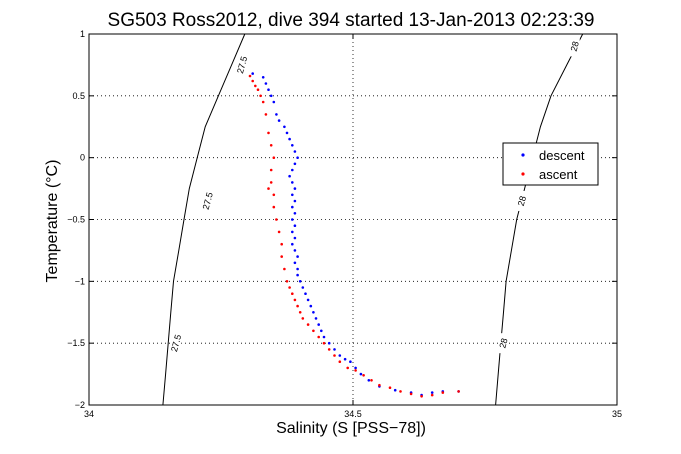 This screenshot has width=681, height=454. Describe the element at coordinates (550, 164) in the screenshot. I see `chart-legend: descent ascent` at that location.